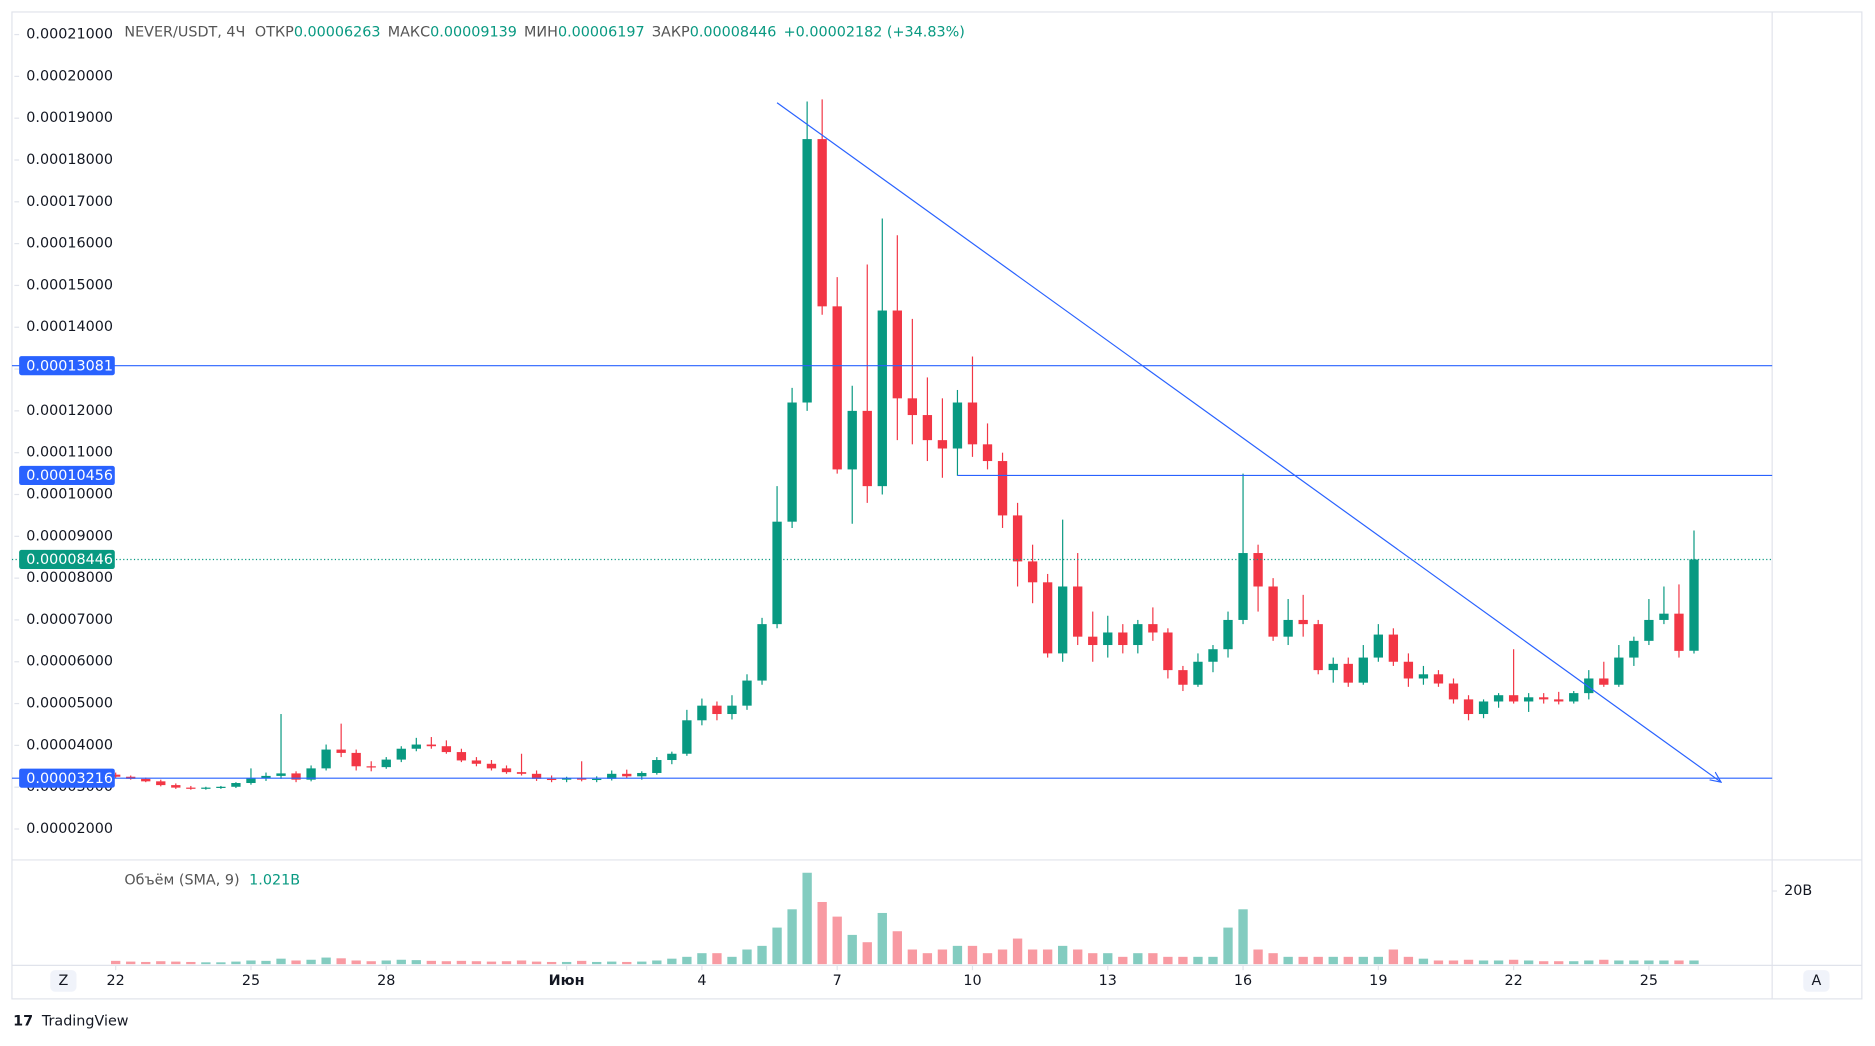  I want to click on zoom-button-label: Z, so click(63, 981).